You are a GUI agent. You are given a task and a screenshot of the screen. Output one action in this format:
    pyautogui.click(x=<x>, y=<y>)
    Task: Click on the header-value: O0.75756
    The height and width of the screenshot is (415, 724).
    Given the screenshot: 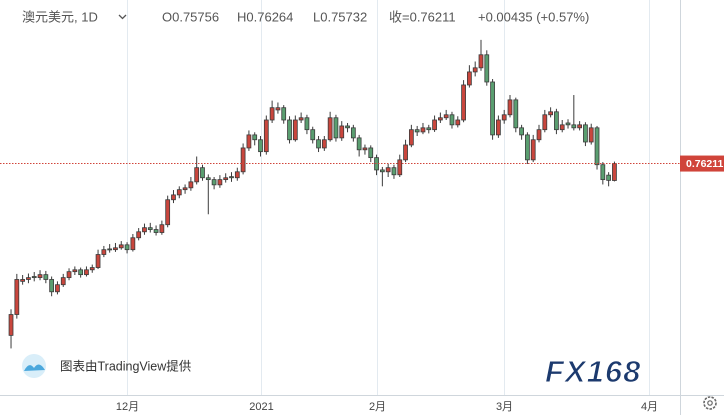 What is the action you would take?
    pyautogui.click(x=190, y=16)
    